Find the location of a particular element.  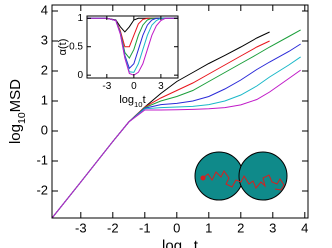

y-tick-label: 4 is located at coordinates (44, 9).